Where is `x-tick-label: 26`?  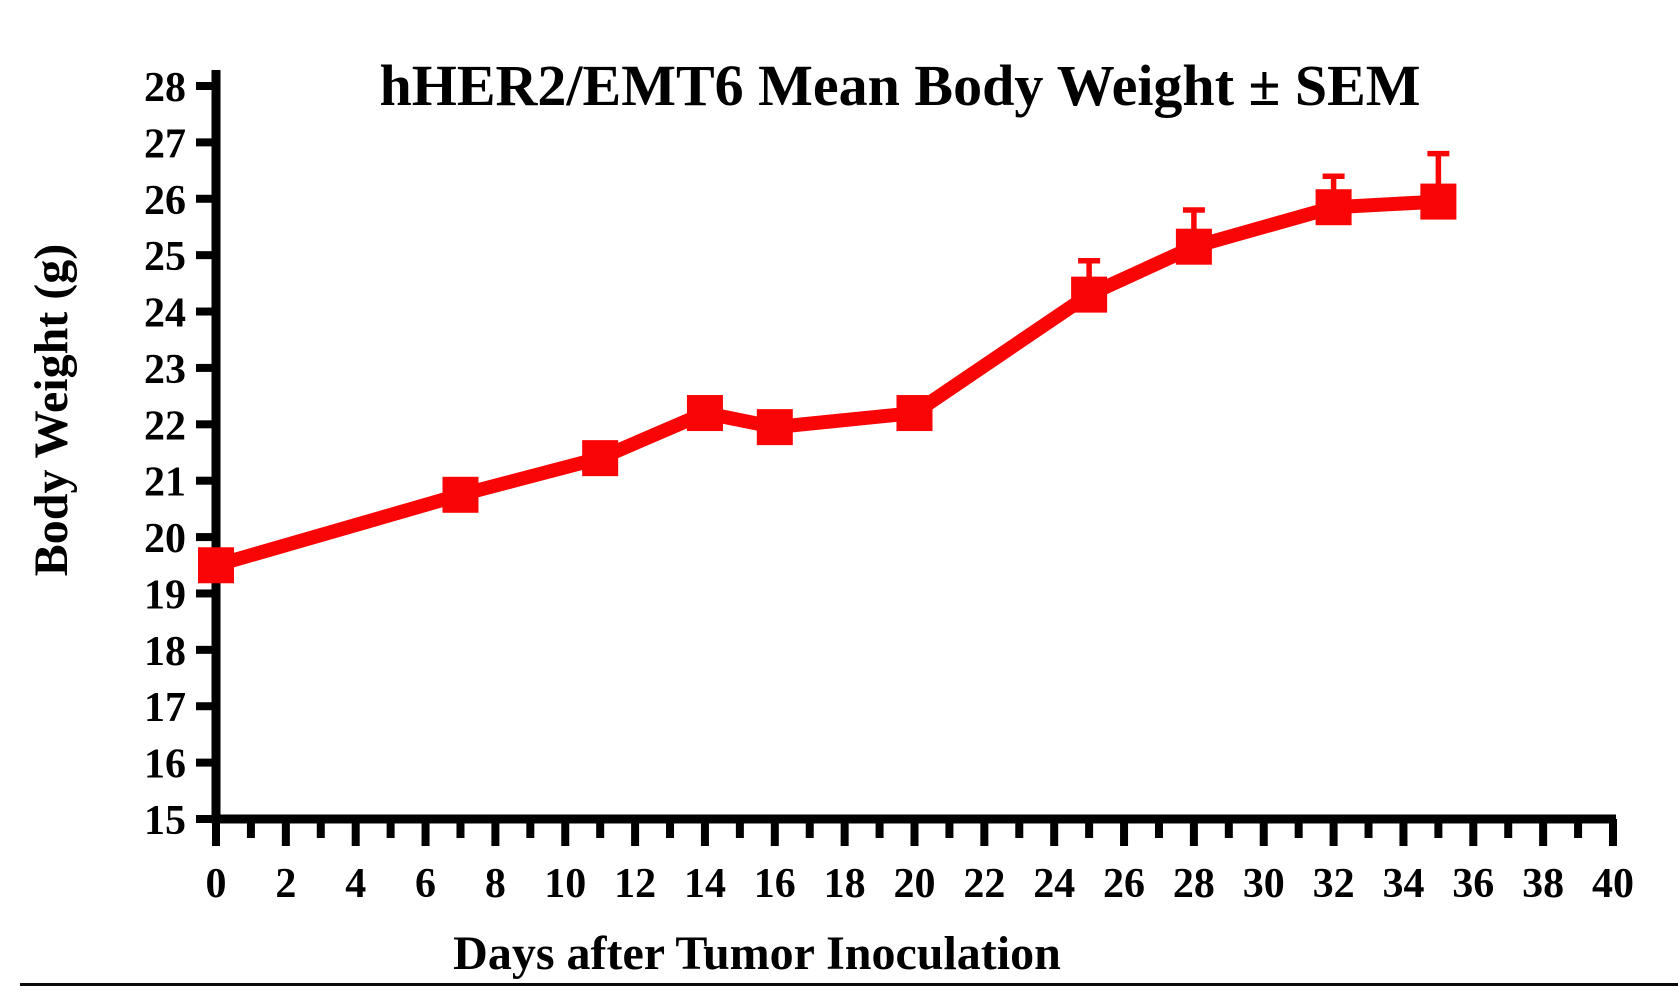 x-tick-label: 26 is located at coordinates (1124, 884).